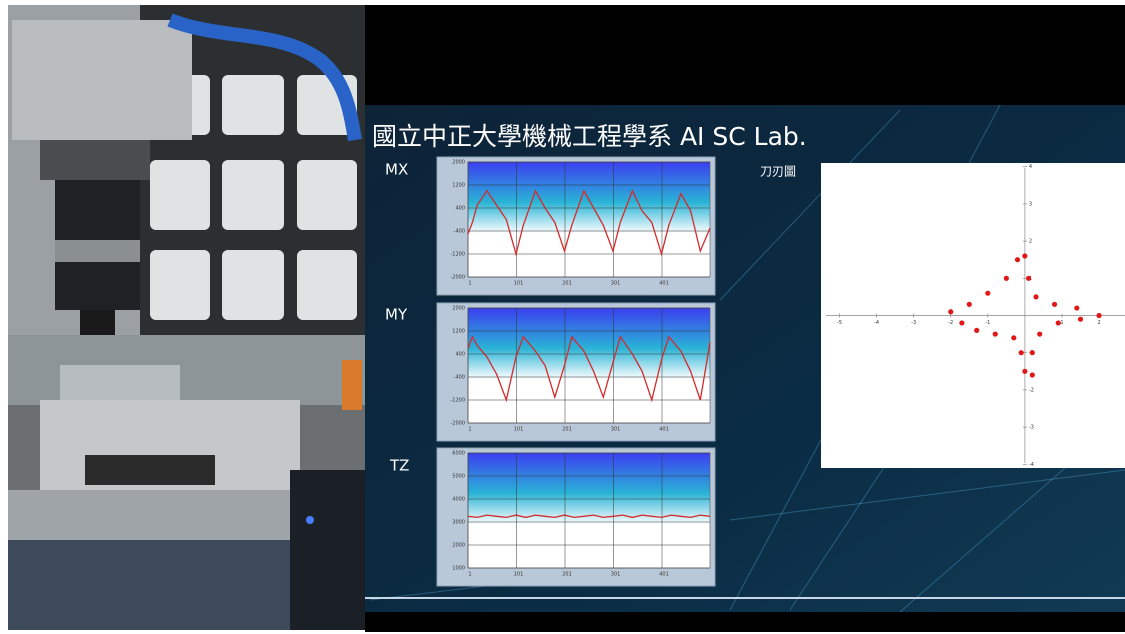 The image size is (1125, 634). I want to click on slide-title: 國立中正大學機械工程學系 AI SC Lab., so click(589, 136).